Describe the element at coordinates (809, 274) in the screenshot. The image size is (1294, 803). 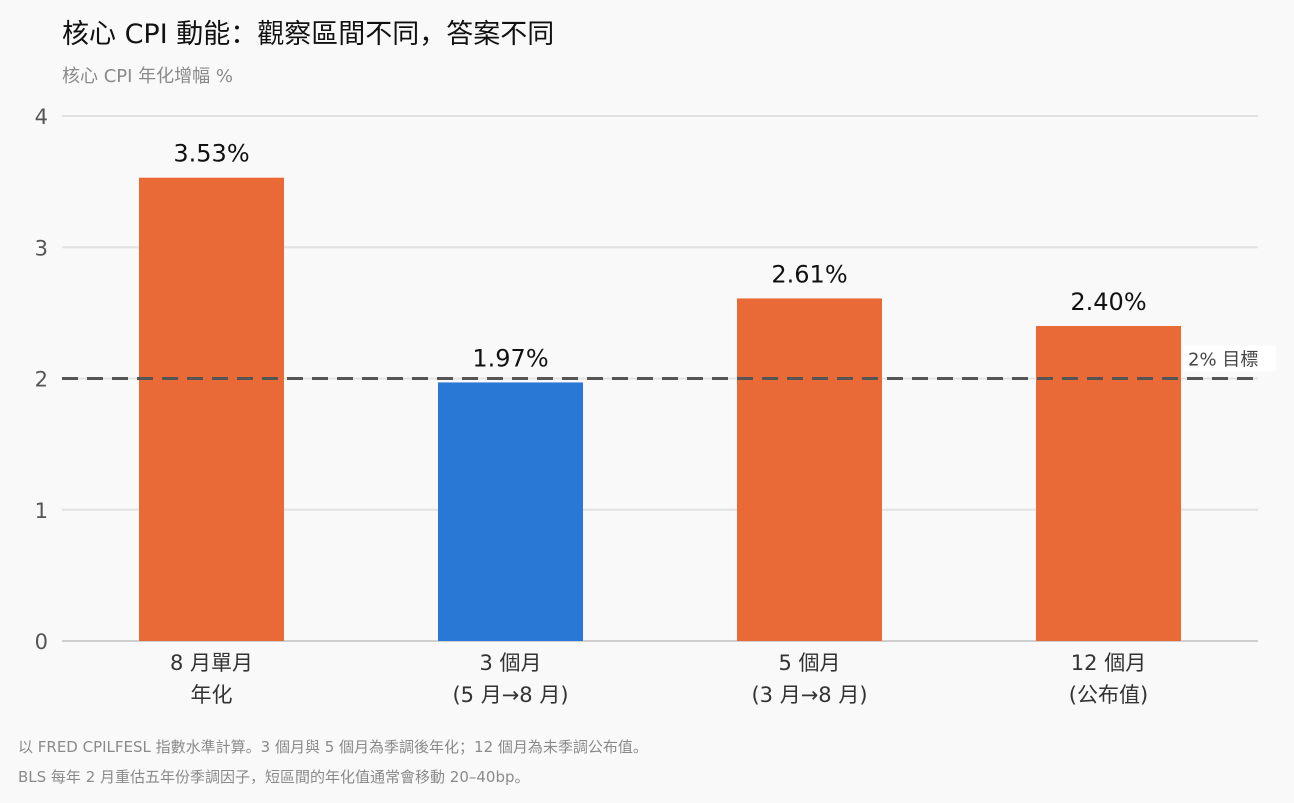
I see `bar-value-label: 2.61%` at that location.